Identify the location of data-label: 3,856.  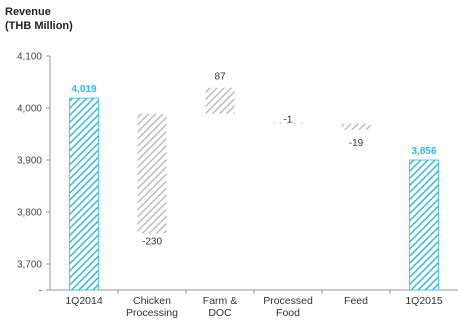
(423, 151).